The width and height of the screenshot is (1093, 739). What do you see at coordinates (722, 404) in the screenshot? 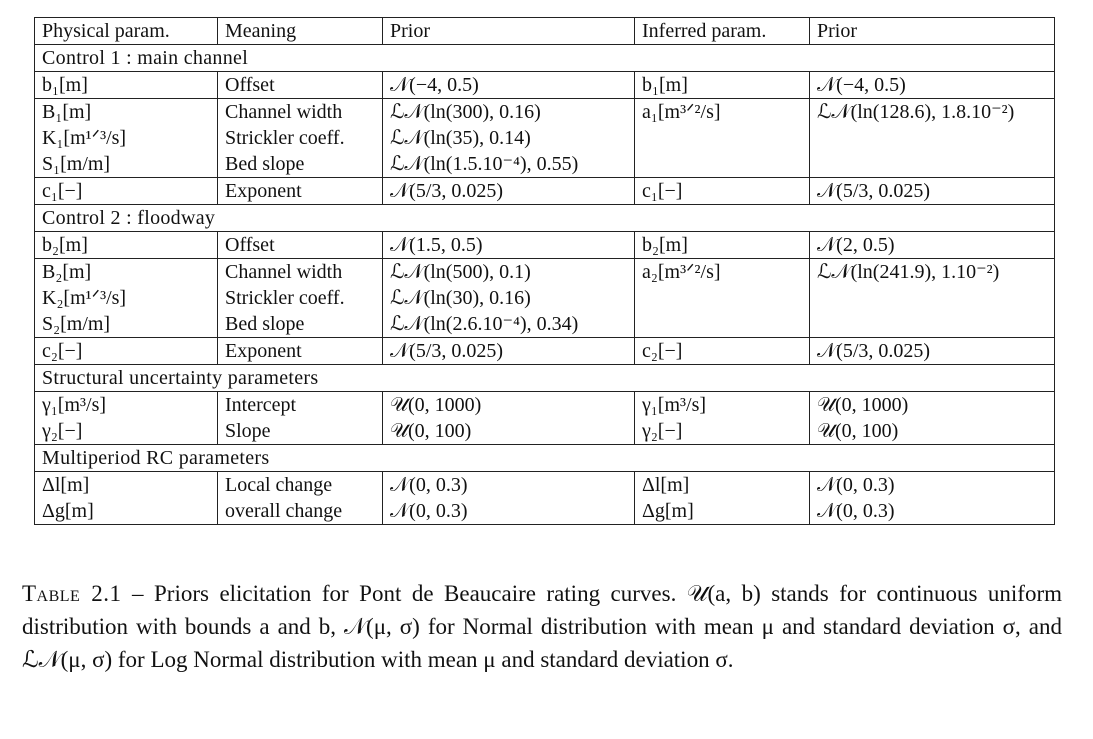
I see `inferred-param-cell: γ₁[m³/s]` at bounding box center [722, 404].